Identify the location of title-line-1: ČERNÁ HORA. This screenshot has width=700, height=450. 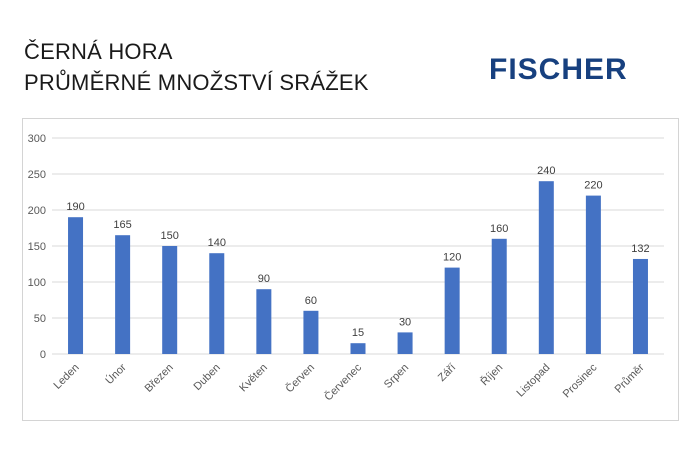
(98, 51).